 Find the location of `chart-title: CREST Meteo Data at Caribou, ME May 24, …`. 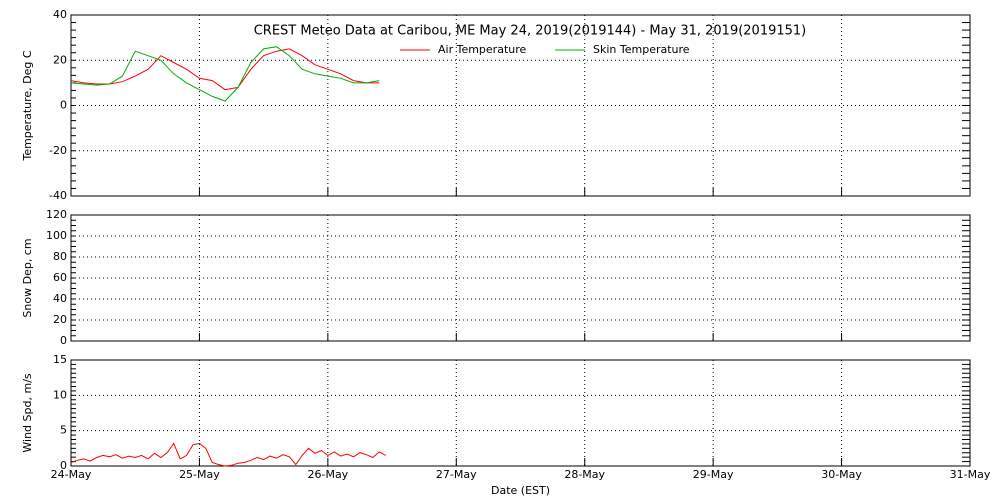

chart-title: CREST Meteo Data at Caribou, ME May 24, … is located at coordinates (530, 31).